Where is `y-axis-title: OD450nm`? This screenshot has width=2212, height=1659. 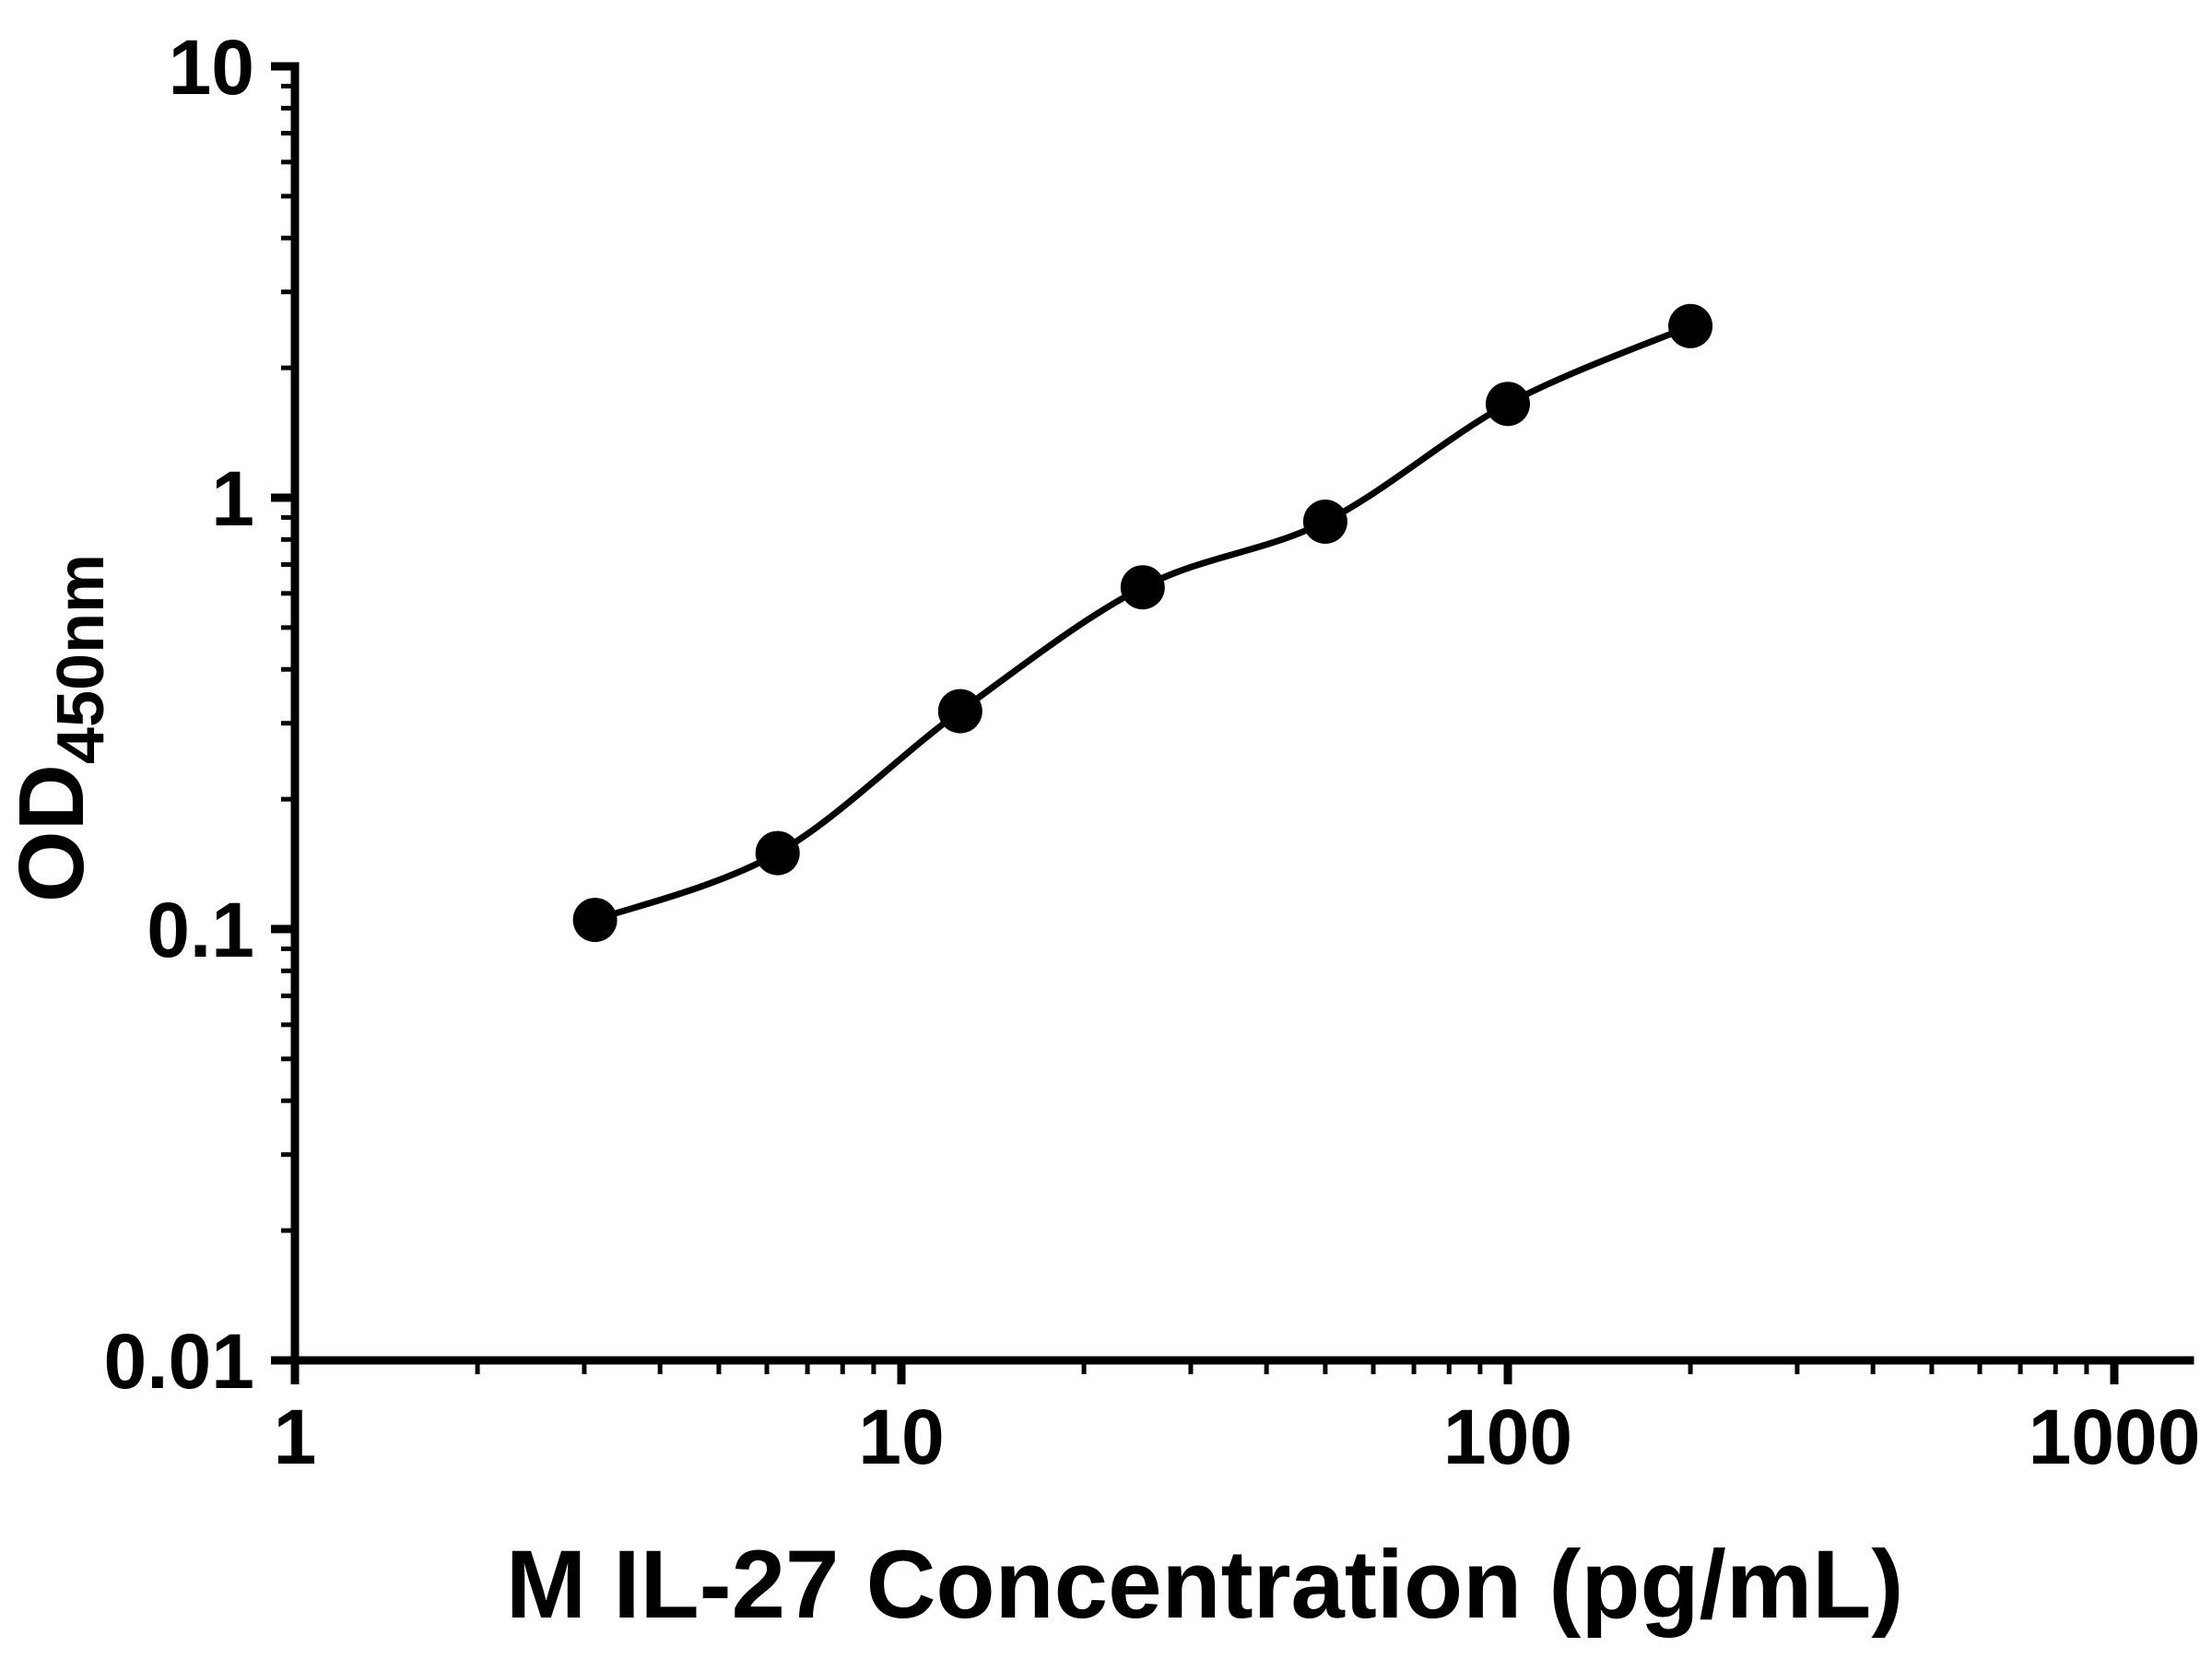 y-axis-title: OD450nm is located at coordinates (59, 728).